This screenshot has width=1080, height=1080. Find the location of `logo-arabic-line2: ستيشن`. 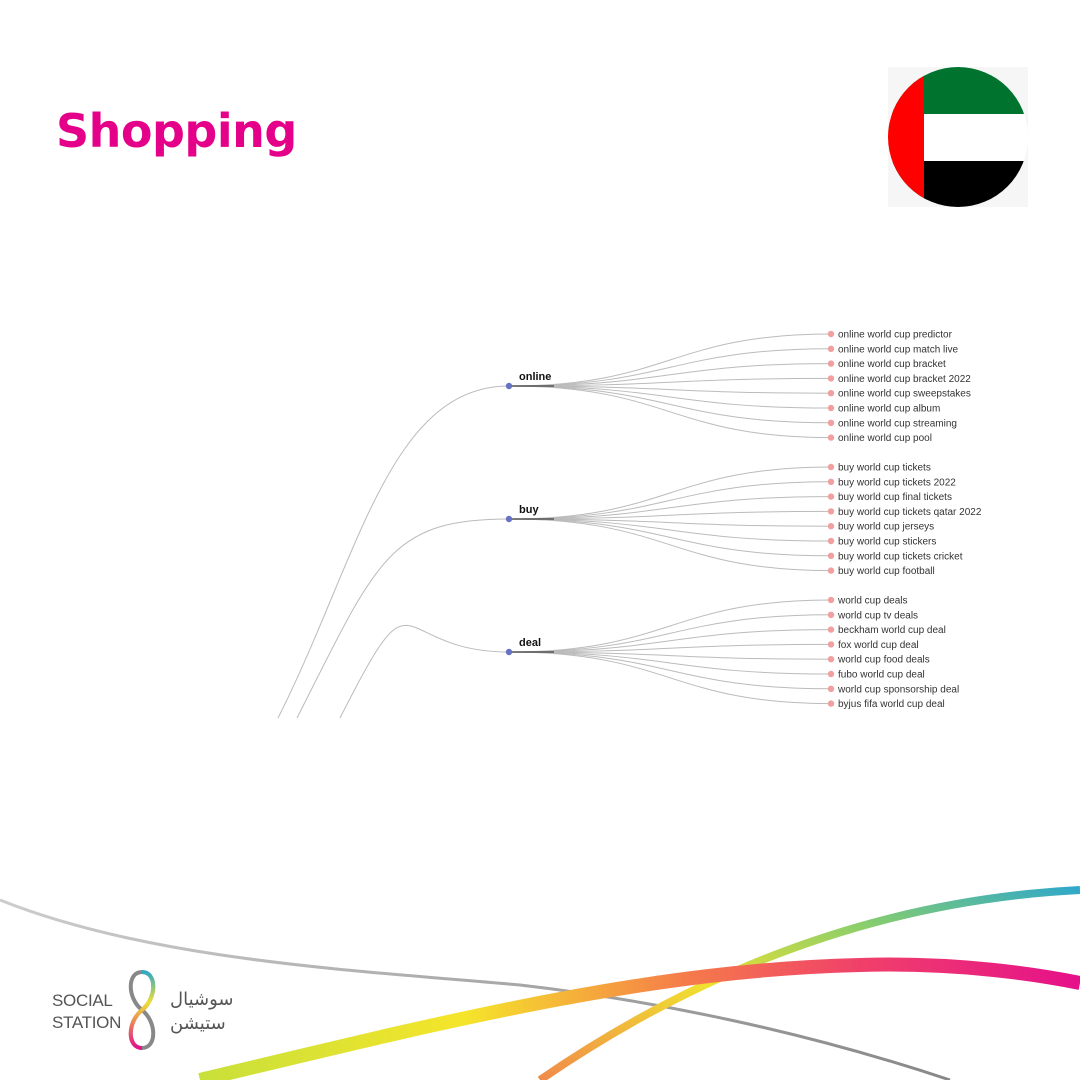

logo-arabic-line2: ستيشن is located at coordinates (198, 1023).